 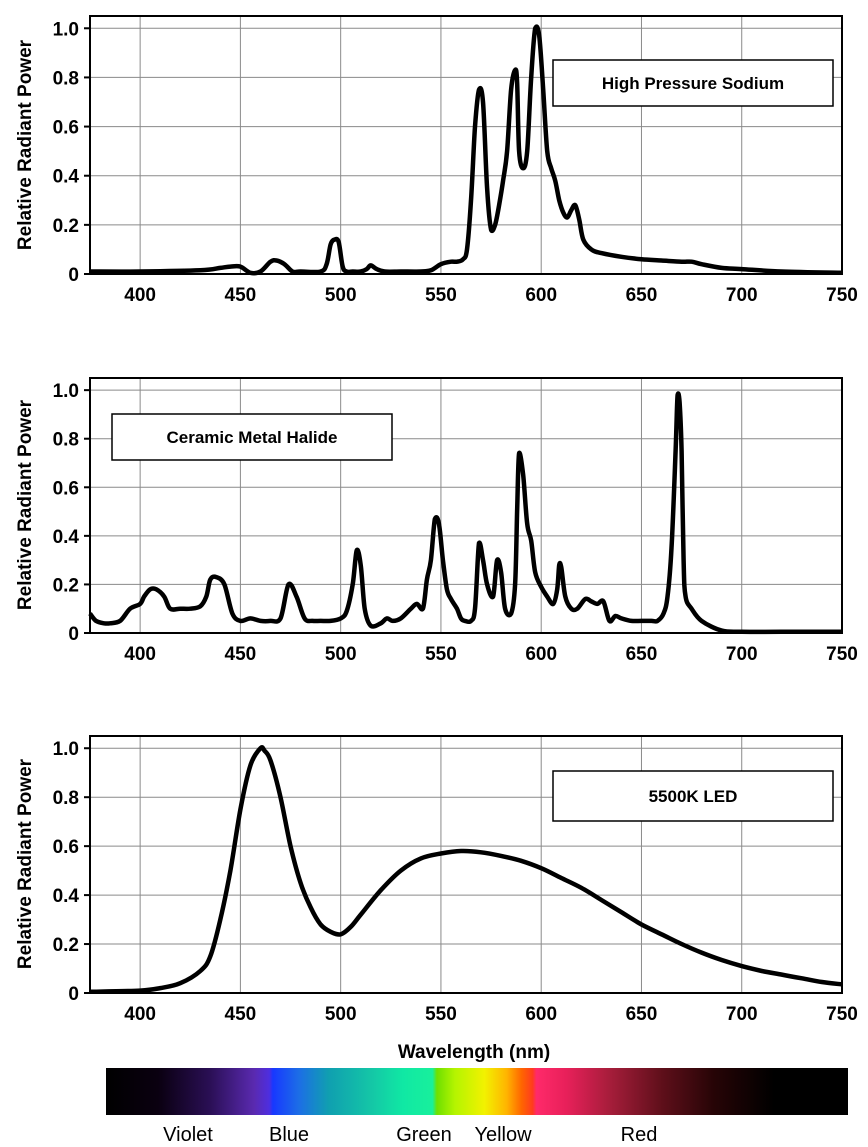 I want to click on legend-label: High Pressure Sodium, so click(x=693, y=83).